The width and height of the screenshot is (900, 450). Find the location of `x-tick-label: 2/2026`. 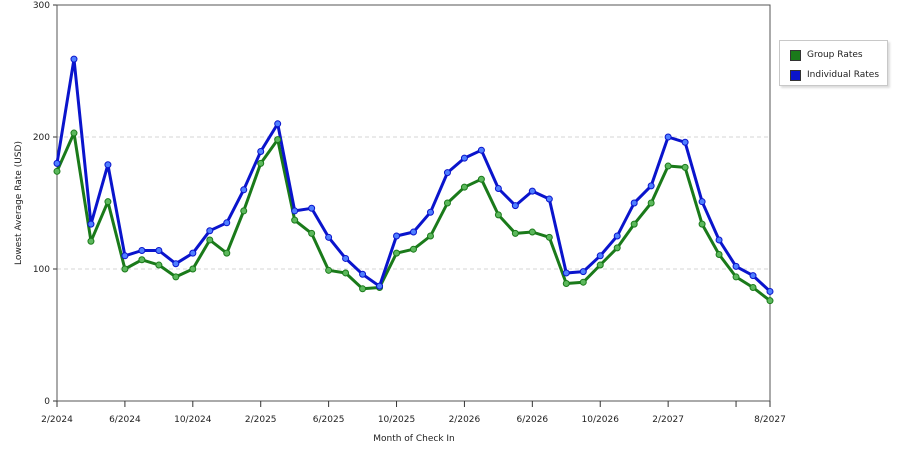

x-tick-label: 2/2026 is located at coordinates (465, 420).